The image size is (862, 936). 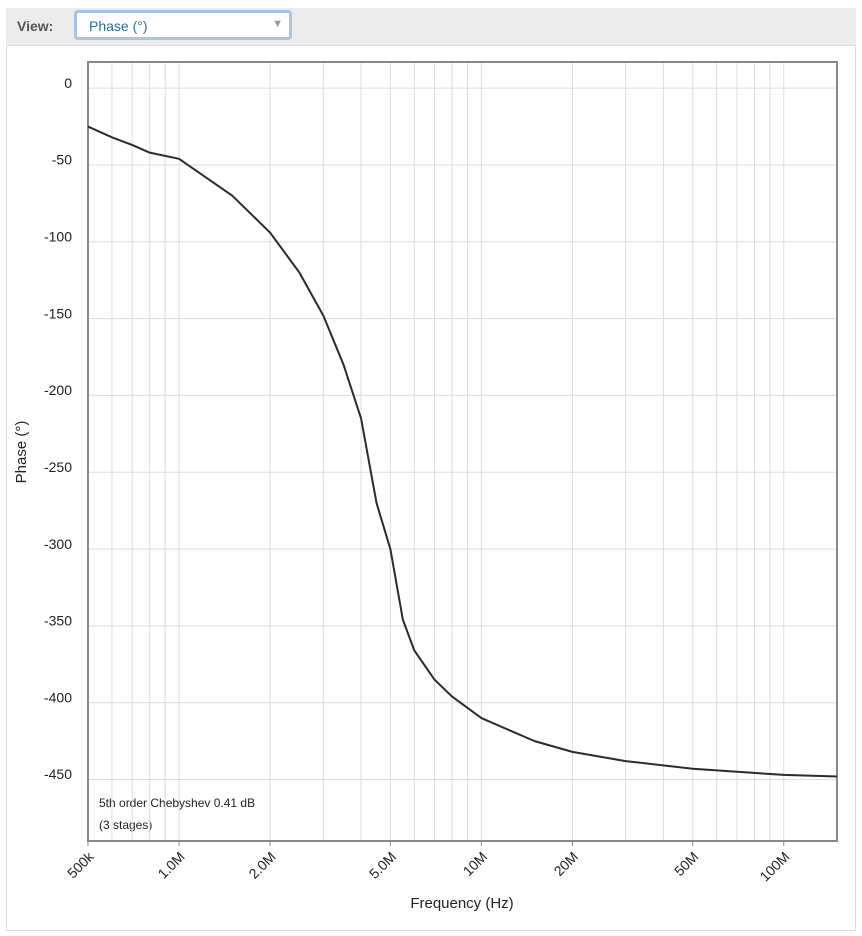 What do you see at coordinates (125, 825) in the screenshot?
I see `annotation: (3 stages)` at bounding box center [125, 825].